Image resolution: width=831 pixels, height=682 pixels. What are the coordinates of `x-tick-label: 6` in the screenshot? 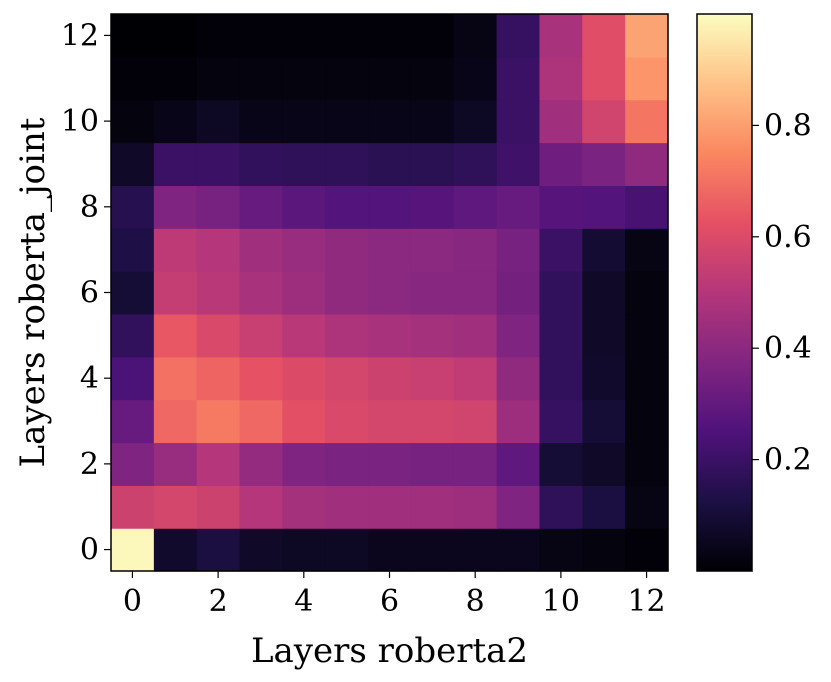 It's located at (389, 601).